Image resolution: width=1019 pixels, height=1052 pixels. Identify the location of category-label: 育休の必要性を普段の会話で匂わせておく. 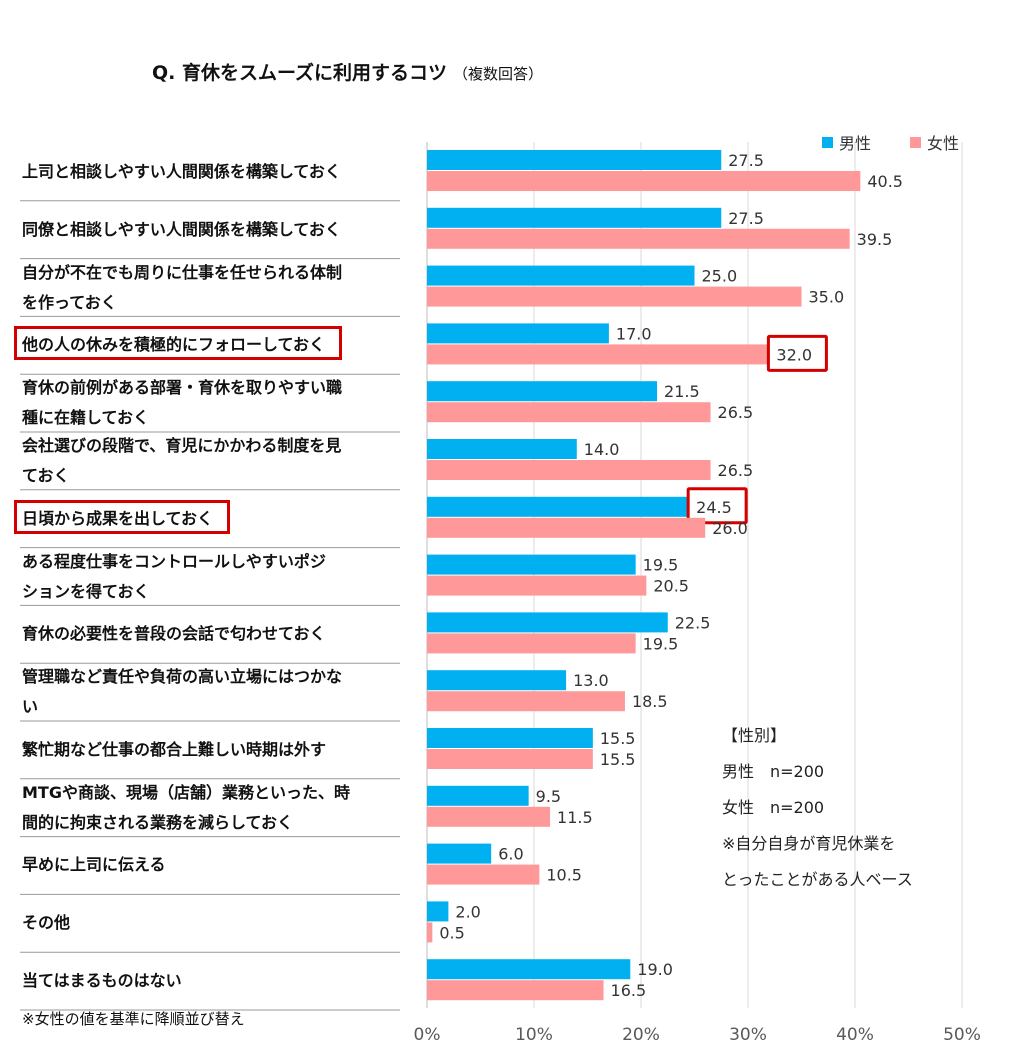
(212, 634).